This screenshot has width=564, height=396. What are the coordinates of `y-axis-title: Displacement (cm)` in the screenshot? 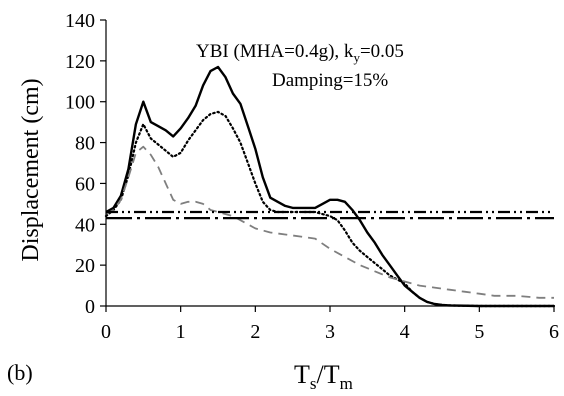 It's located at (31, 169).